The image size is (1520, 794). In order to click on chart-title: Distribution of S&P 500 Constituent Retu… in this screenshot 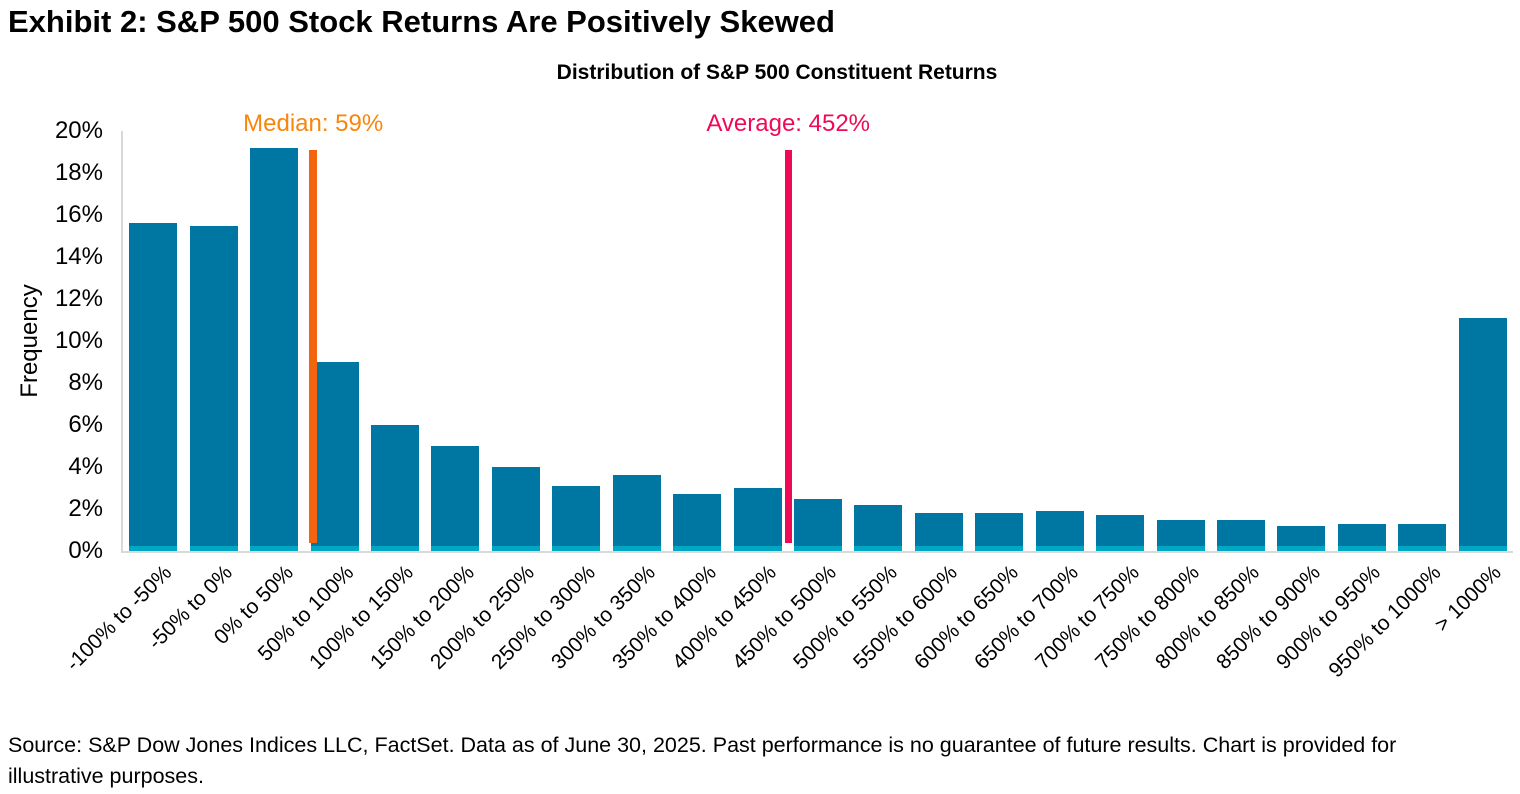, I will do `click(777, 72)`.